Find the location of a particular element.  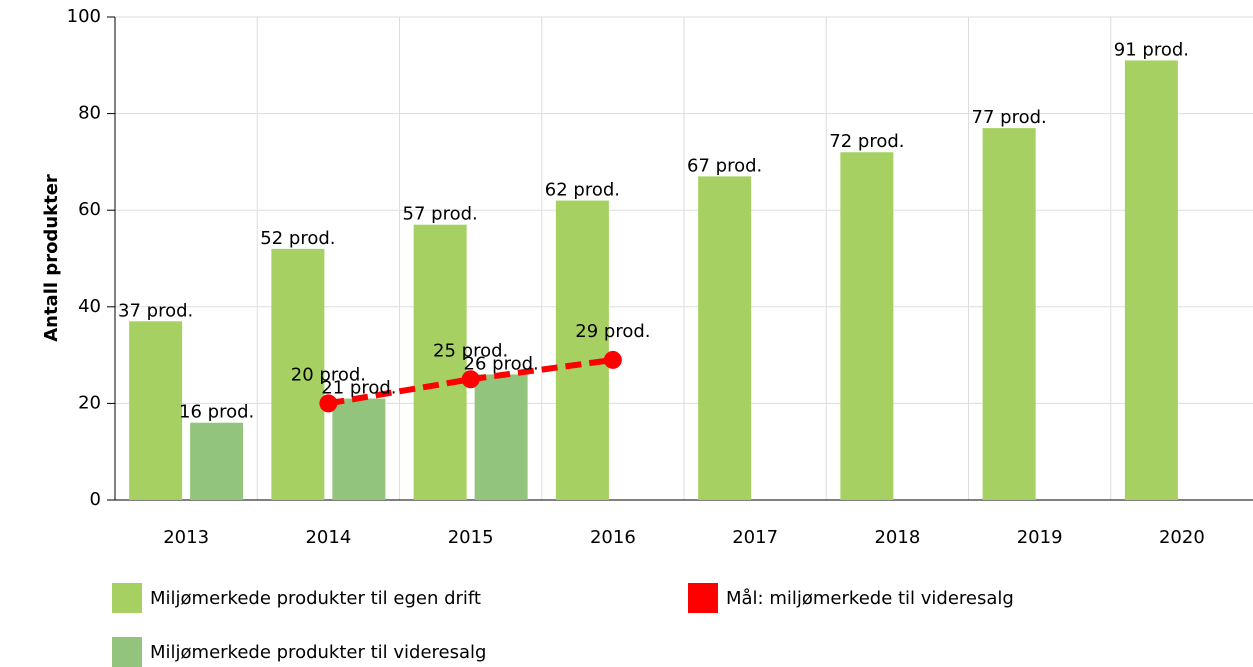

y-tick-label: 40 is located at coordinates (89, 306).